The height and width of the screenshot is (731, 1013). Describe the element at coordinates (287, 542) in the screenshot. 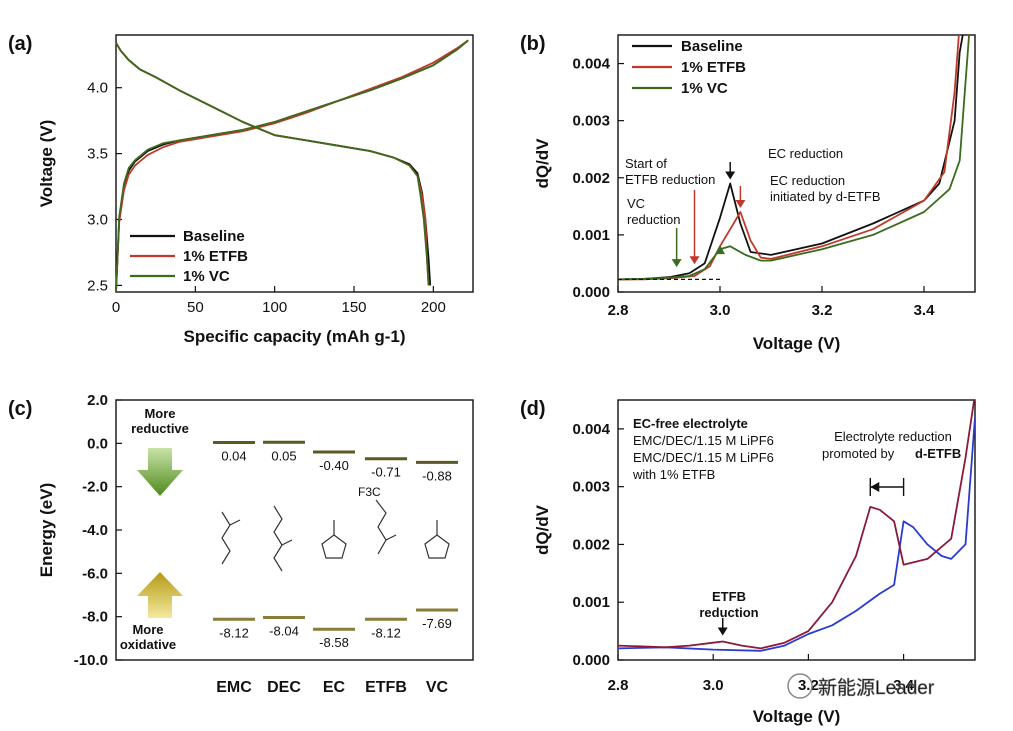

I see `molecule-dec-carbonyl` at that location.